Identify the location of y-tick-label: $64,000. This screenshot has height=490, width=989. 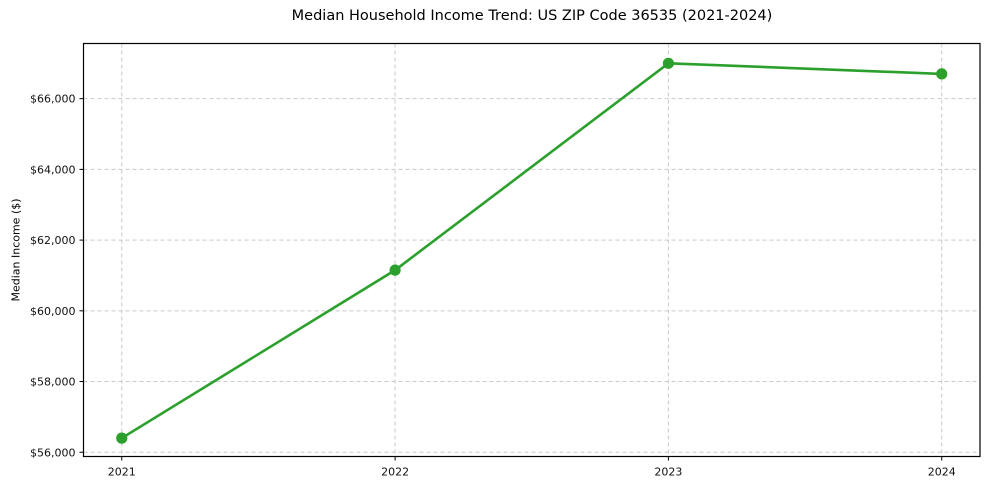
(53, 169).